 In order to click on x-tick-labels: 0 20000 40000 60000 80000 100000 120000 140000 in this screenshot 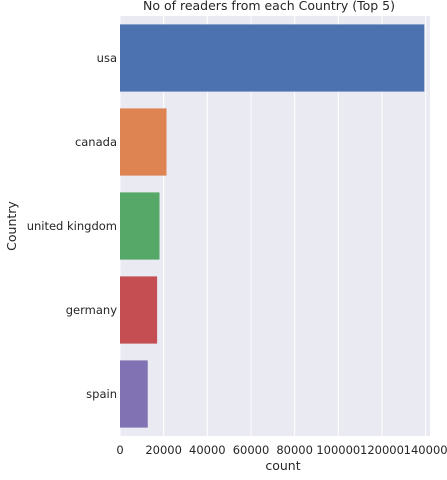, I will do `click(281, 450)`.